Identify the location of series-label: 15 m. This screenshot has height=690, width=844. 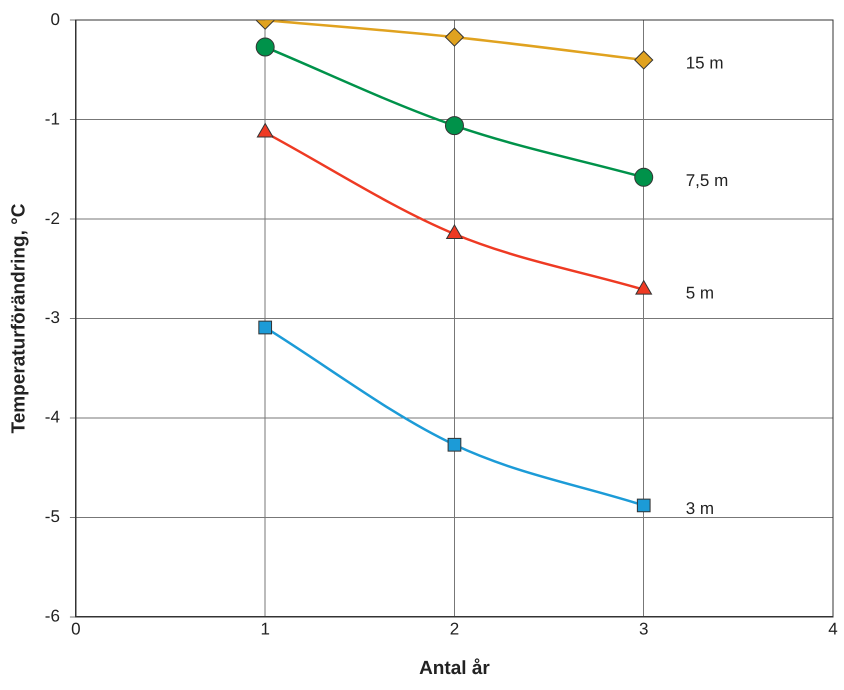
(705, 63).